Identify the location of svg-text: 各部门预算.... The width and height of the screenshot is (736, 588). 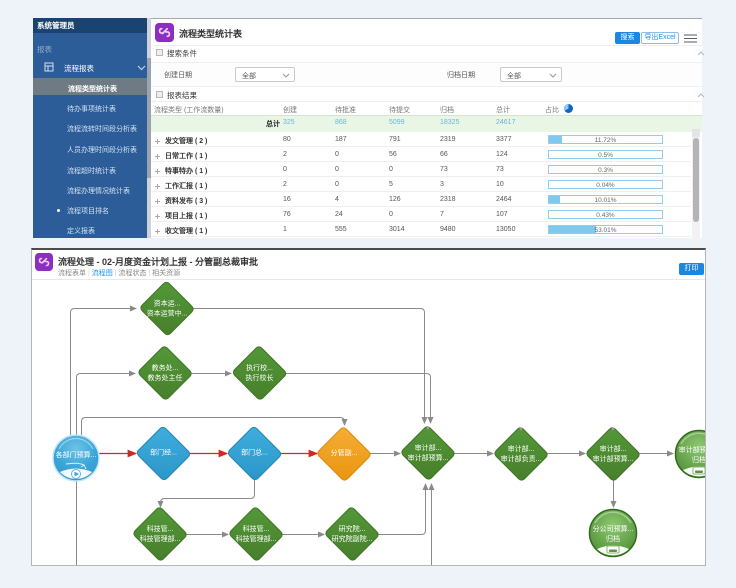
(76, 454).